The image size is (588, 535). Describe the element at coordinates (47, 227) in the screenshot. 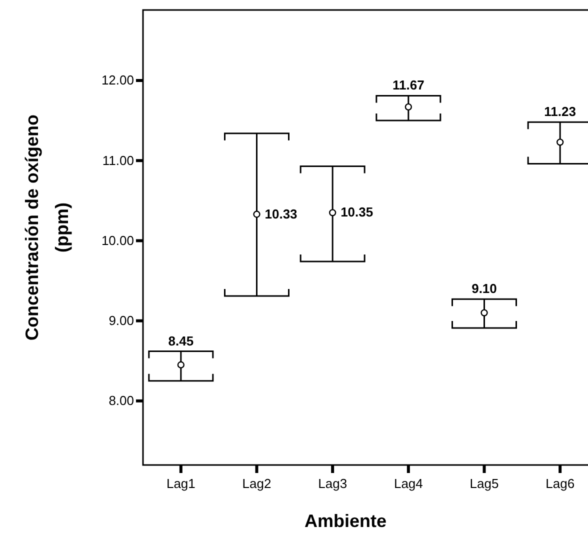

I see `y-axis-title: Concentración de oxígeno (ppm)` at that location.